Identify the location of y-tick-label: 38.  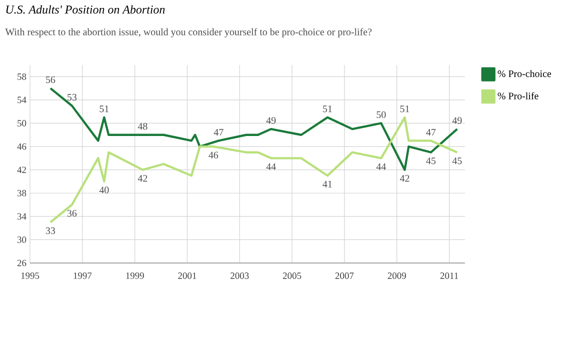
(21, 193).